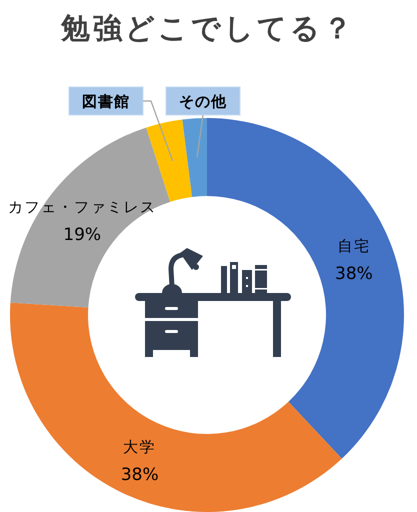 Image resolution: width=417 pixels, height=512 pixels. I want to click on slice-label: 図書館, so click(106, 101).